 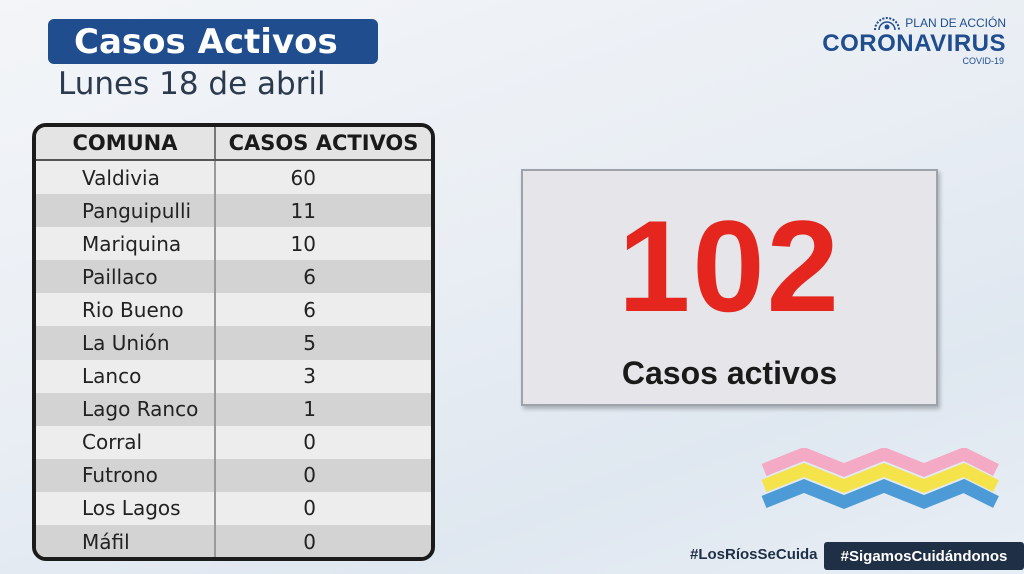 What do you see at coordinates (233, 442) in the screenshot?
I see `table-row: Corral 0` at bounding box center [233, 442].